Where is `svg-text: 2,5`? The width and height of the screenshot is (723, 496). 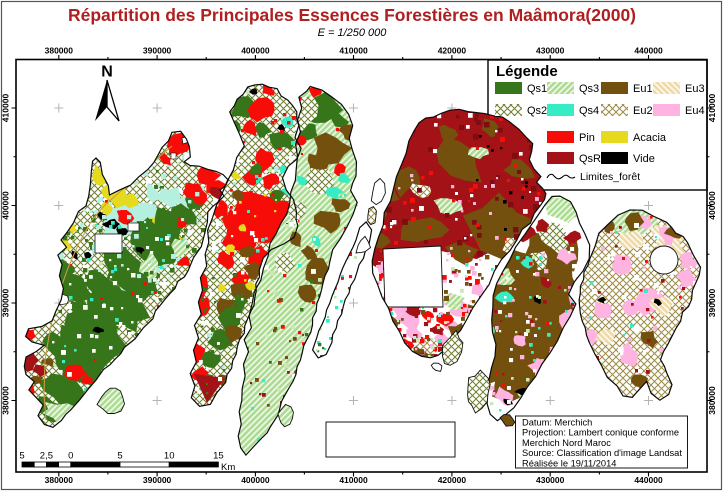
svg-text: 2,5 is located at coordinates (46, 456).